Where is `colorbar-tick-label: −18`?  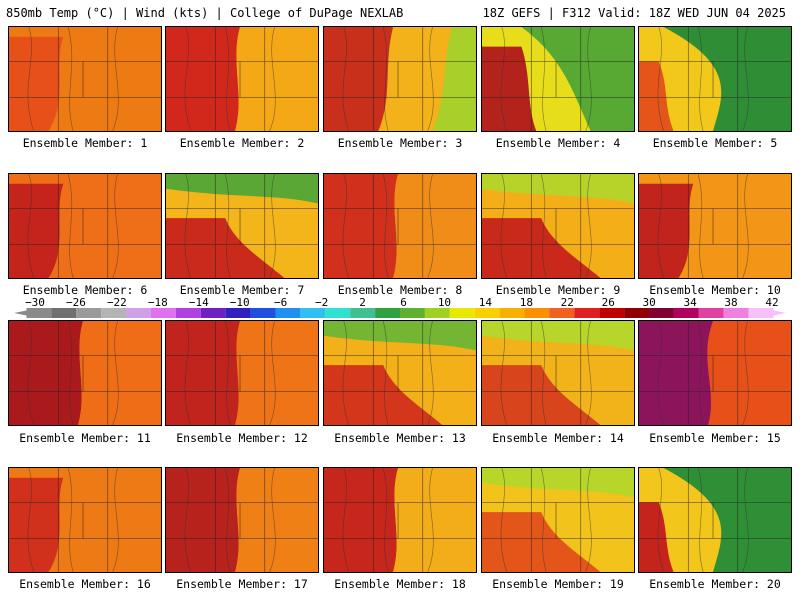 colorbar-tick-label: −18 is located at coordinates (157, 302).